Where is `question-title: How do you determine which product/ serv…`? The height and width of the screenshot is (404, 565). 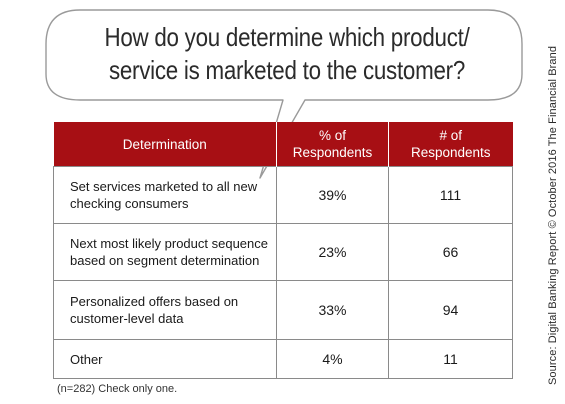 question-title: How do you determine which product/ serv… is located at coordinates (287, 54).